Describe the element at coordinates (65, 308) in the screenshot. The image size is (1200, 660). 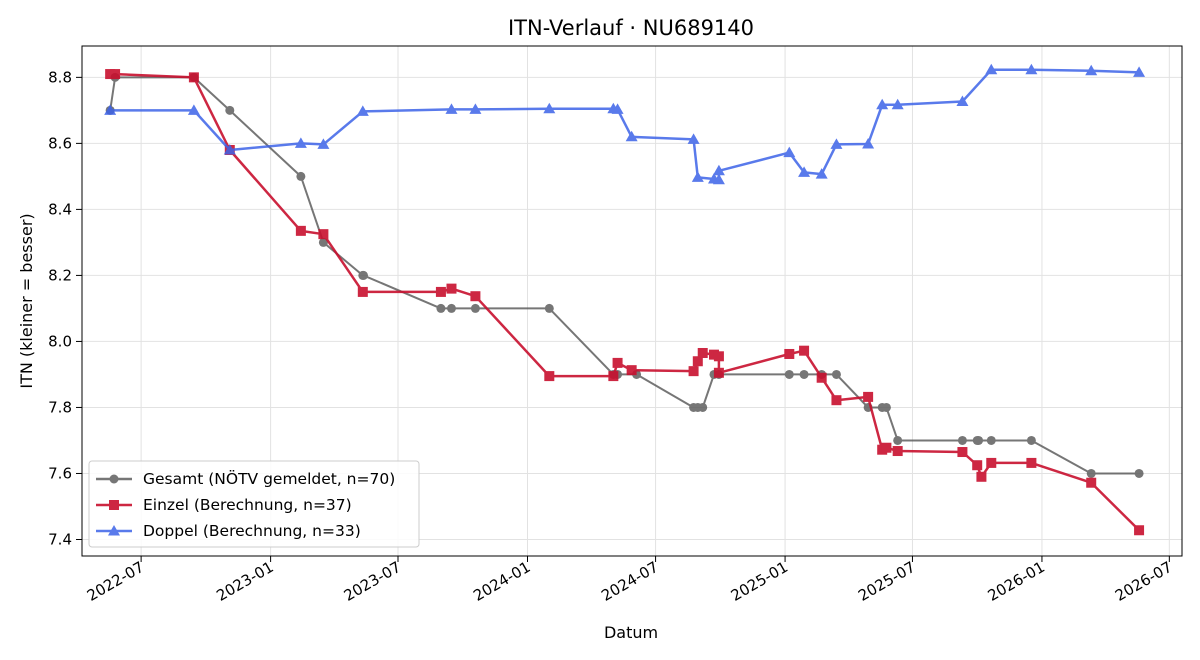
I see `y-axis: 7.4 7.6 7.8 8.0 8.2 8.4 8.6 8.8` at that location.